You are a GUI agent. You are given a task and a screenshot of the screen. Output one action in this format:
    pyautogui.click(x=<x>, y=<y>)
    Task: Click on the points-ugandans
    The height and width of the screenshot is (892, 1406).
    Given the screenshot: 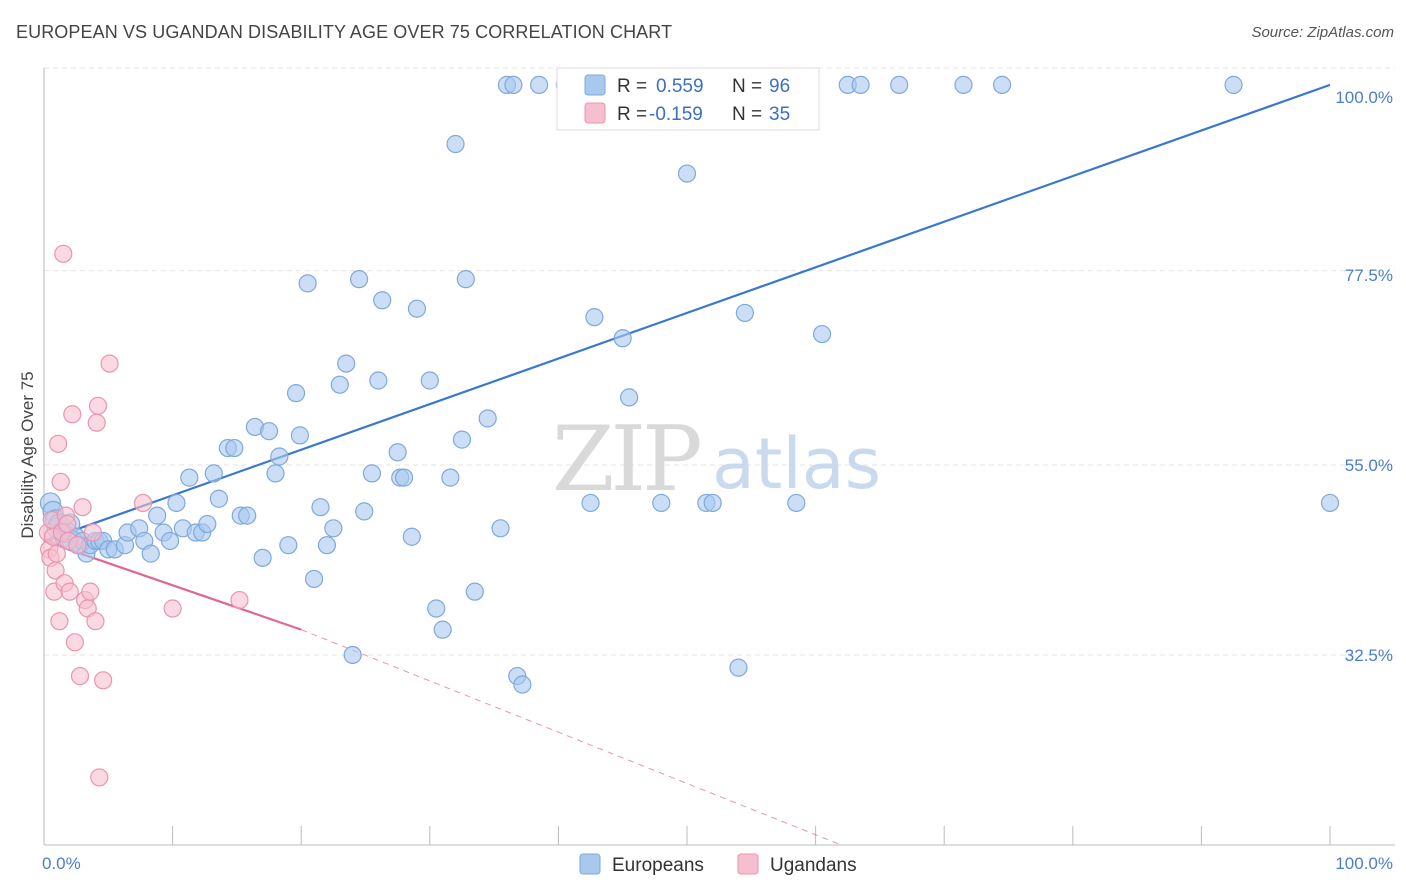 What is the action you would take?
    pyautogui.click(x=143, y=515)
    